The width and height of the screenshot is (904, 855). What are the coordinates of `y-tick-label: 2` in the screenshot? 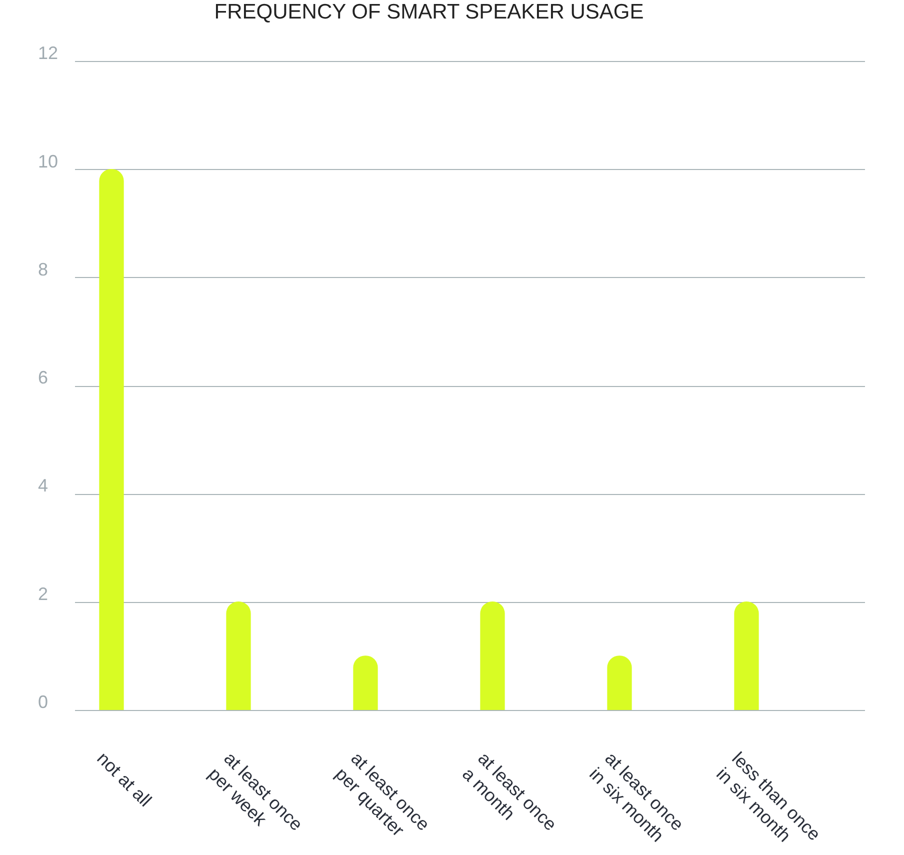 It's located at (43, 594).